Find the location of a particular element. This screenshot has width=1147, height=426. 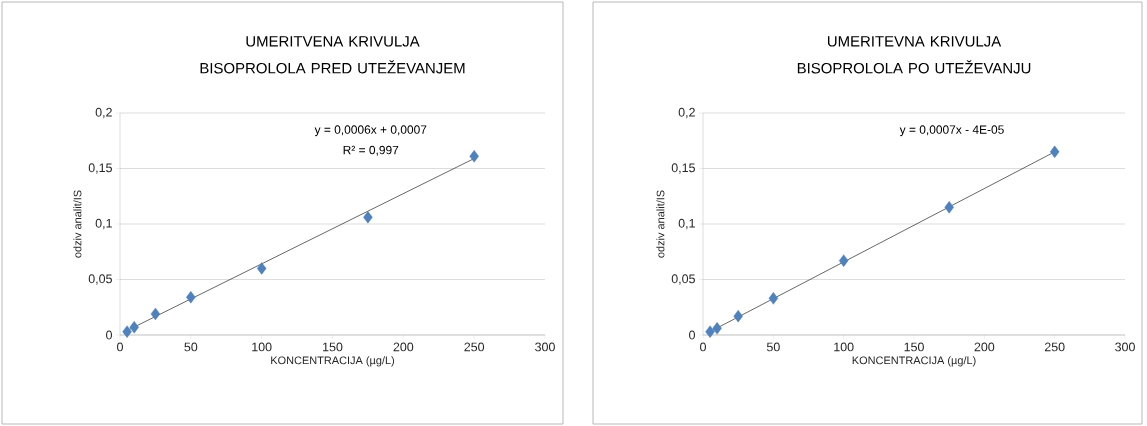

annotation: R² = 0,997 is located at coordinates (371, 150).